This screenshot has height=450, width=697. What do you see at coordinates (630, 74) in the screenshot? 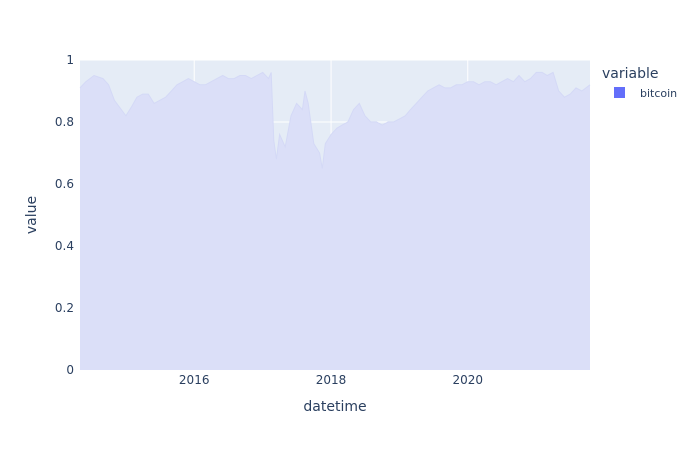
I see `legend-title: variable` at bounding box center [630, 74].